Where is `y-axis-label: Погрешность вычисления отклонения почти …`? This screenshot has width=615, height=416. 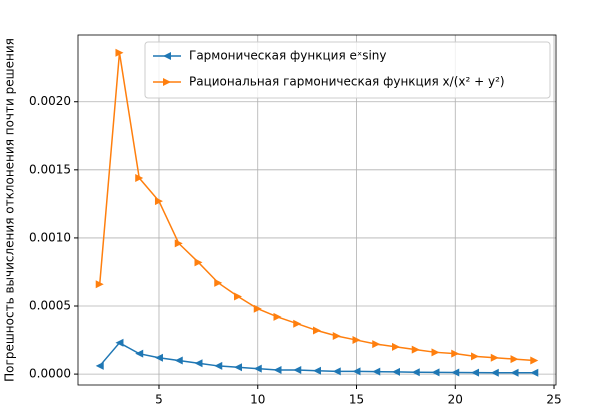
y-axis-label: Погрешность вычисления отклонения почти … is located at coordinates (10, 210).